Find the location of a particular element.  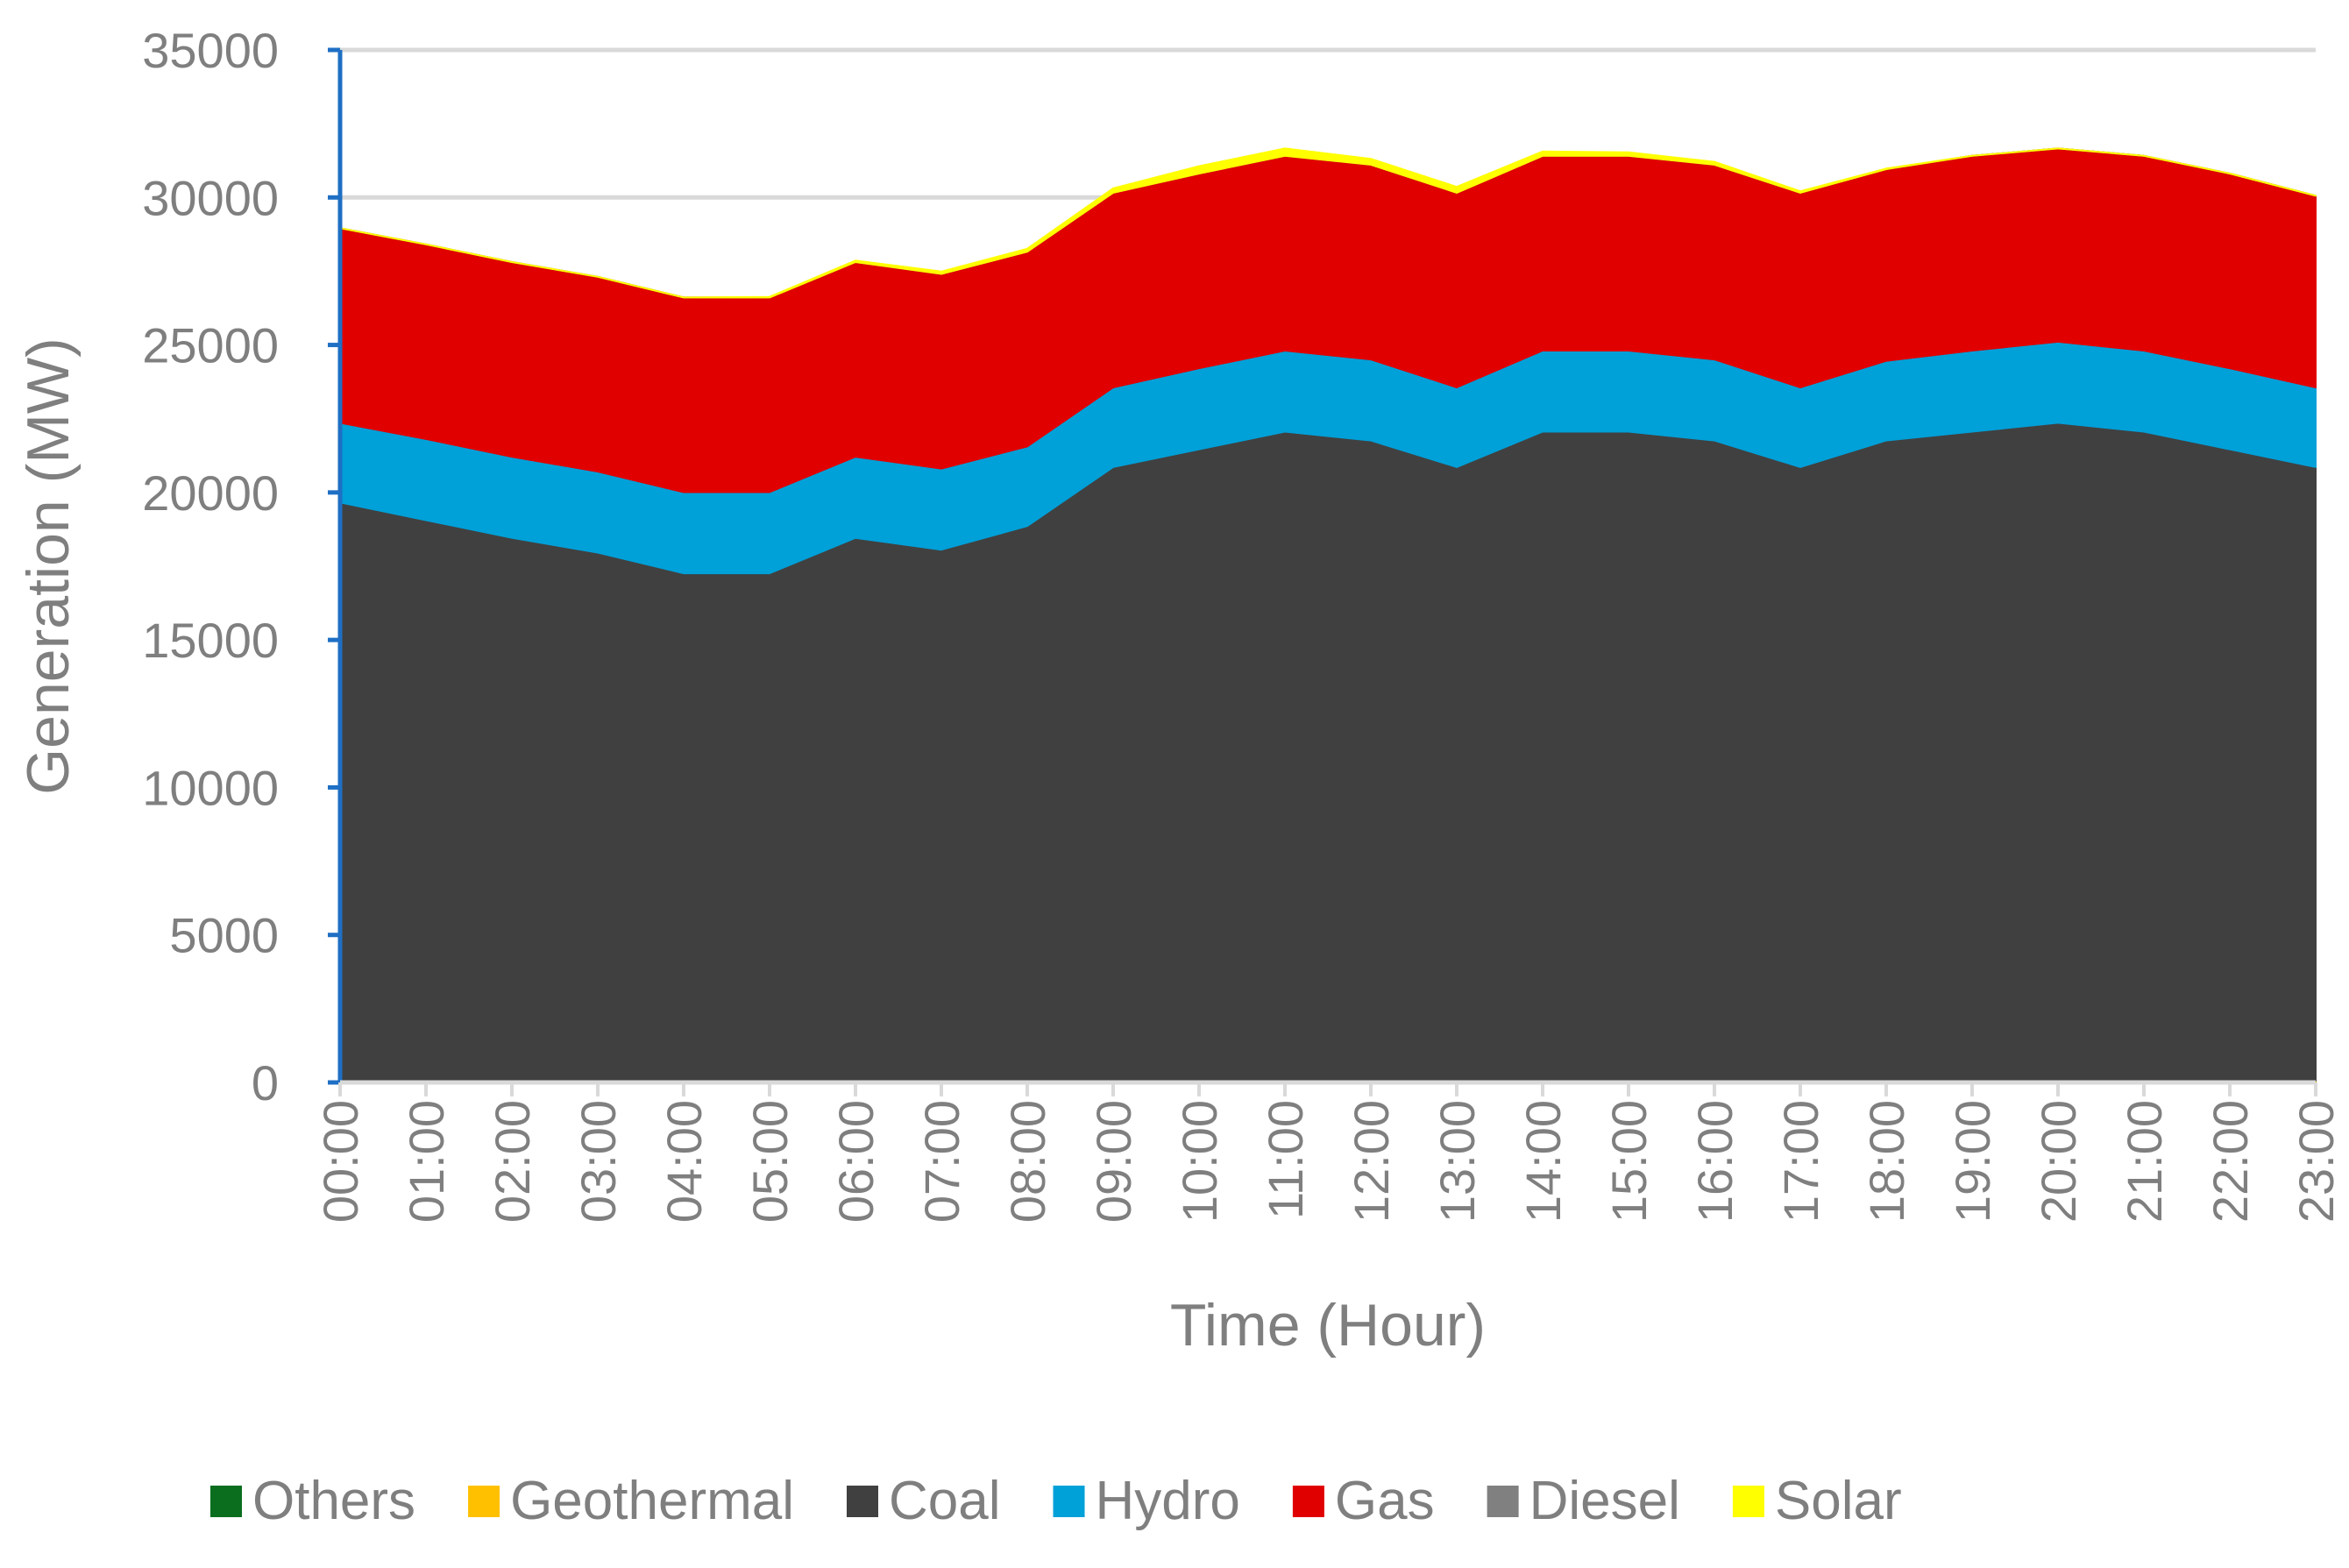

x-tick-label: 20:00 is located at coordinates (2058, 1161).